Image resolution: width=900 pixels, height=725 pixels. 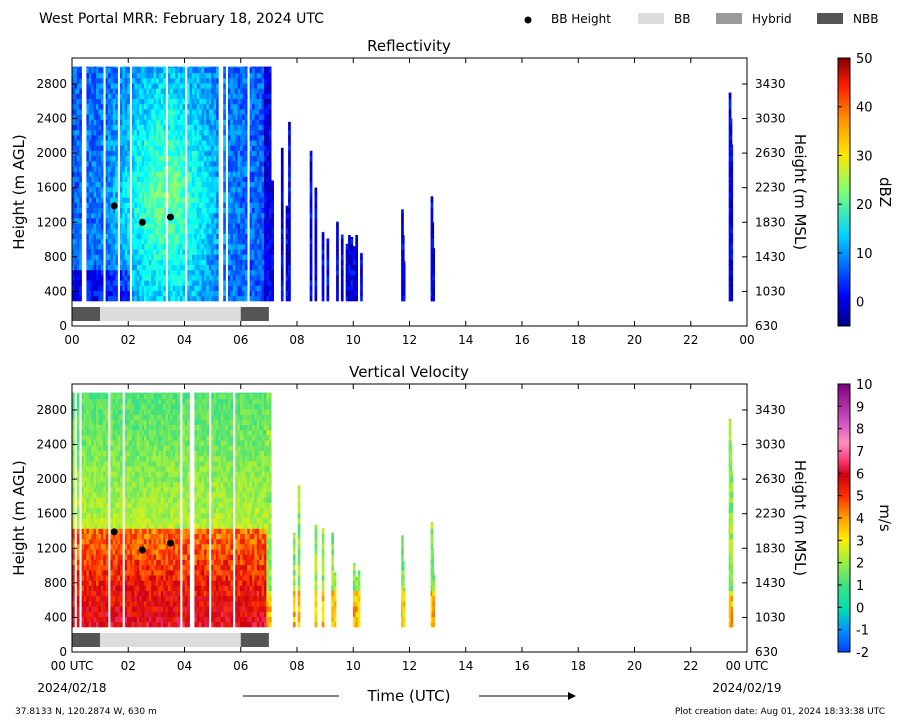 What do you see at coordinates (409, 340) in the screenshot?
I see `x-tick-label: 12` at bounding box center [409, 340].